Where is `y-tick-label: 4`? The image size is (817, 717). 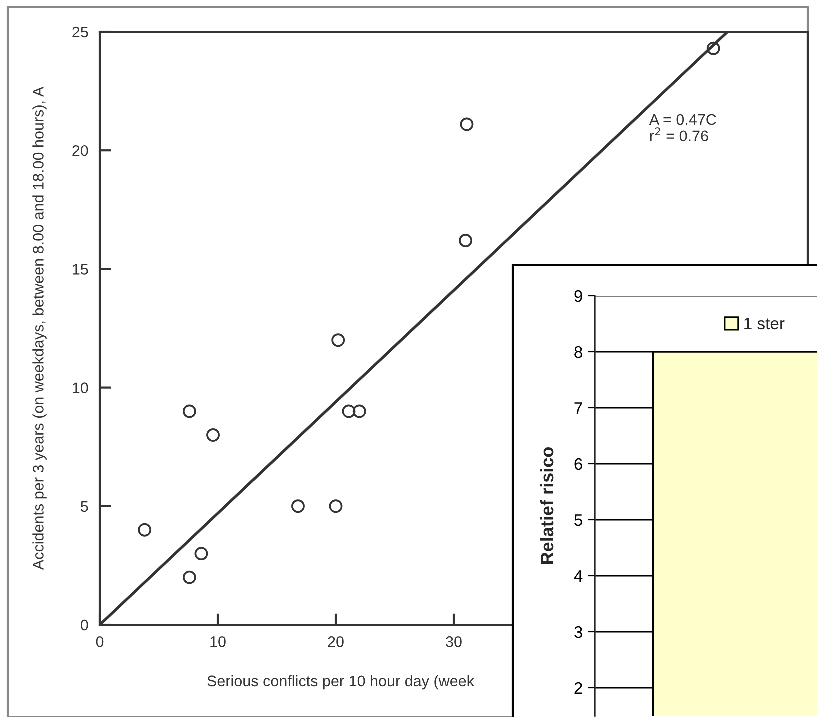
y-tick-label: 4 is located at coordinates (578, 576).